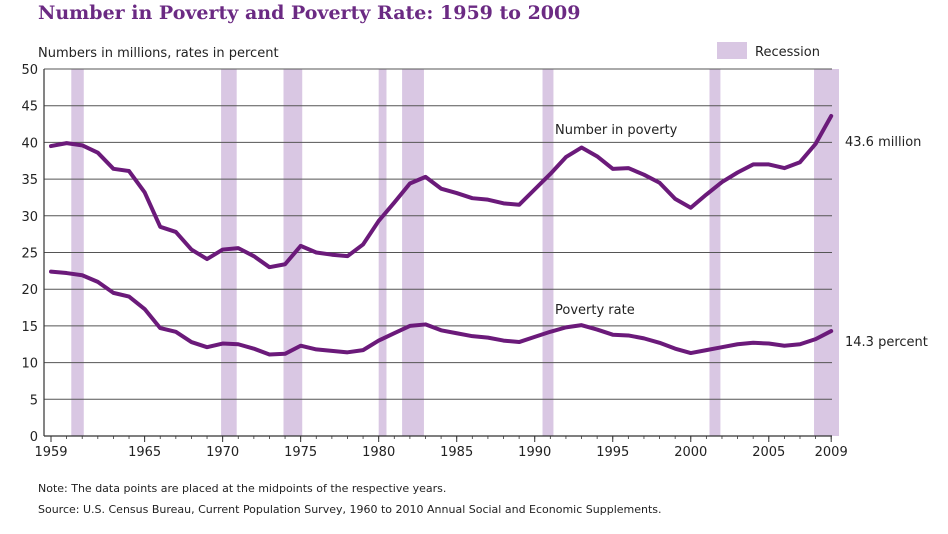  Describe the element at coordinates (269, 267) in the screenshot. I see `series-0-point-1973` at that location.